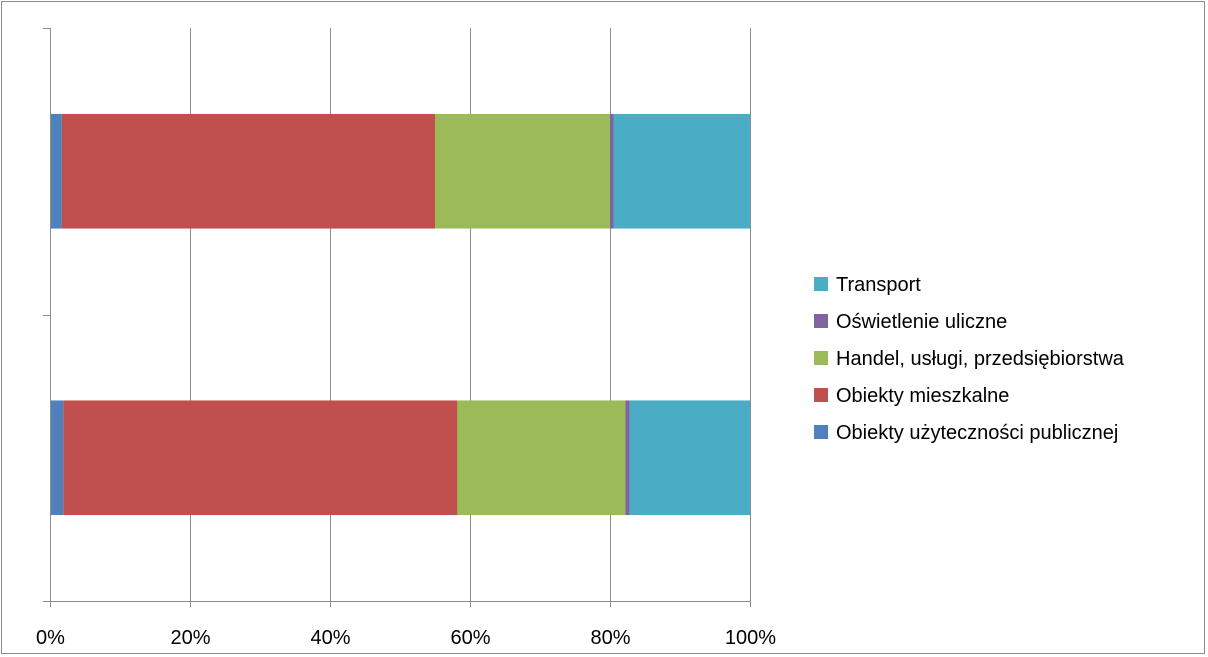 The width and height of the screenshot is (1208, 657). What do you see at coordinates (977, 433) in the screenshot?
I see `legend-label: Obiekty użyteczności publicznej` at bounding box center [977, 433].